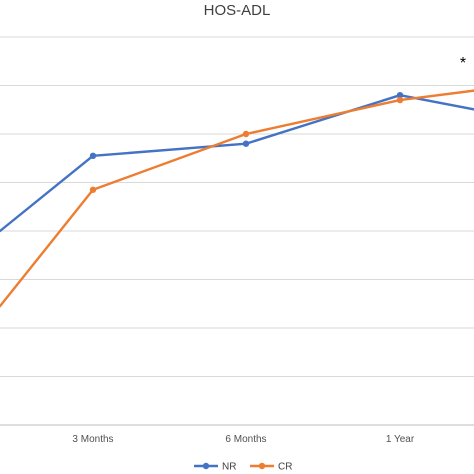 The height and width of the screenshot is (474, 474). Describe the element at coordinates (463, 63) in the screenshot. I see `significance-marker: *` at that location.